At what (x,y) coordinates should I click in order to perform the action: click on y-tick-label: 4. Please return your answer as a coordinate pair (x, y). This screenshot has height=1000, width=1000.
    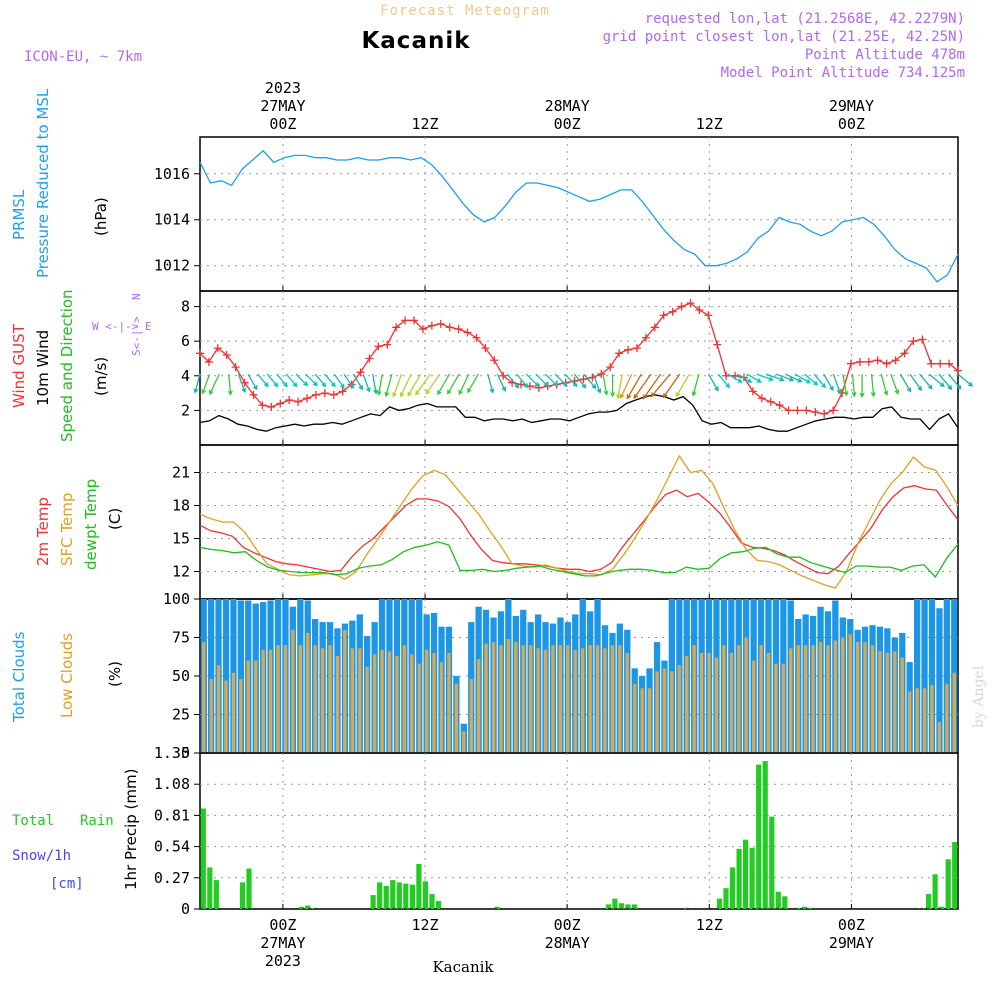
    Looking at the image, I should click on (185, 376).